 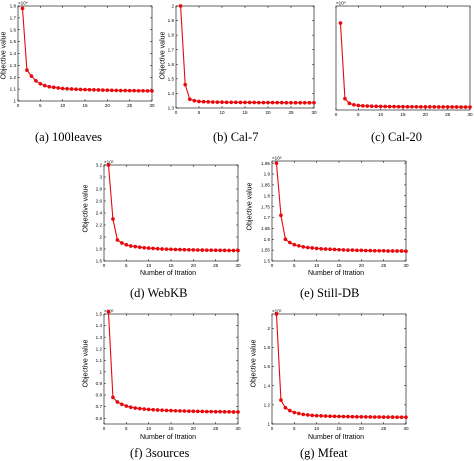 I want to click on y-tick-label: 1.7, so click(x=171, y=49).